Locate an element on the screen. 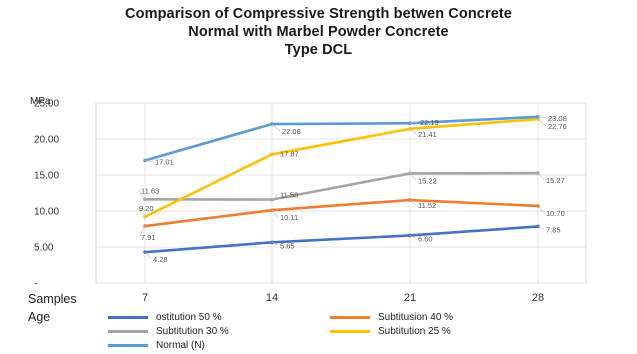  y-tick-label: 25.00 is located at coordinates (46, 104).